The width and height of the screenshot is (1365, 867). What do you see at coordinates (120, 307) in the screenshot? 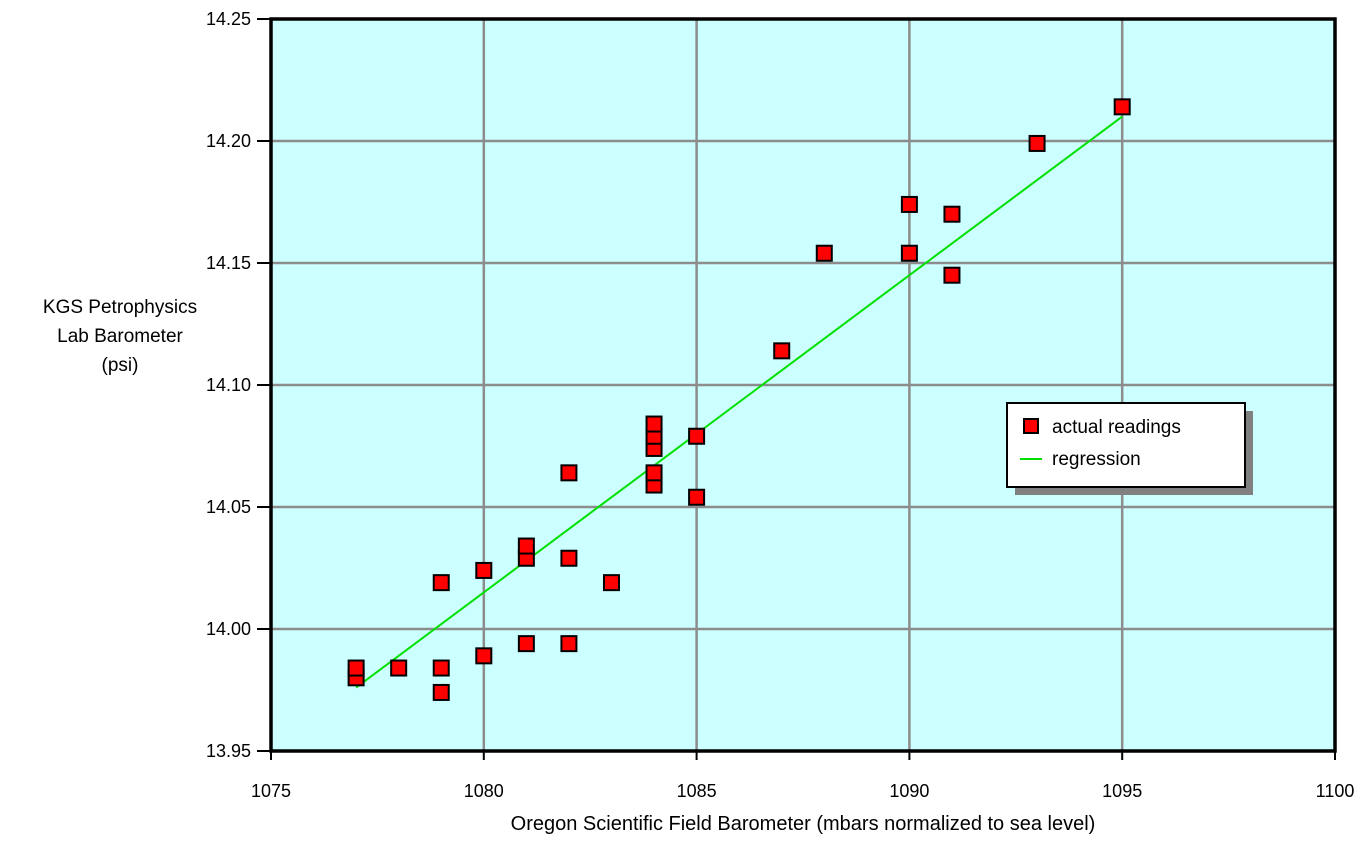
I see `y-axis-label-line-1: KGS Petrophysics` at bounding box center [120, 307].